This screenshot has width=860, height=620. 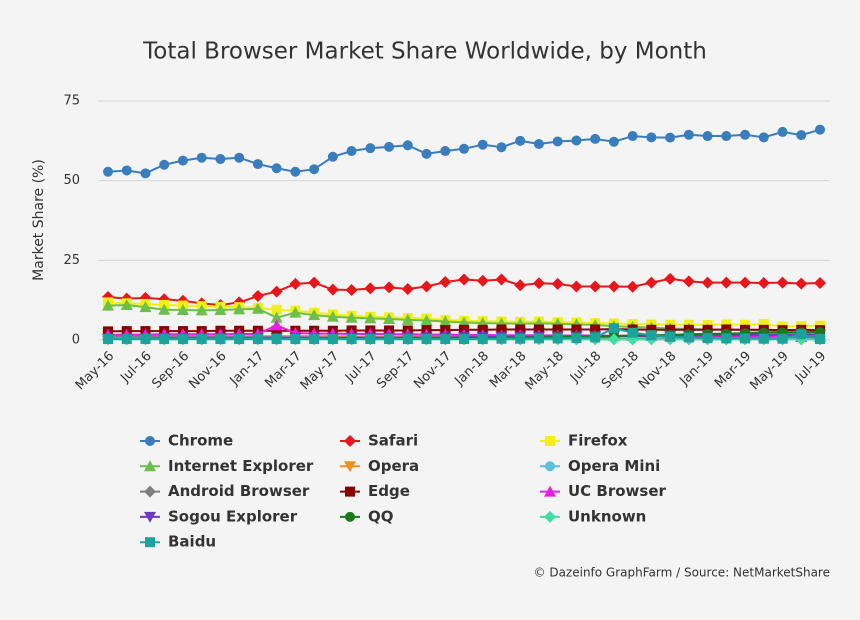 I want to click on legend-label: Chrome, so click(x=200, y=441).